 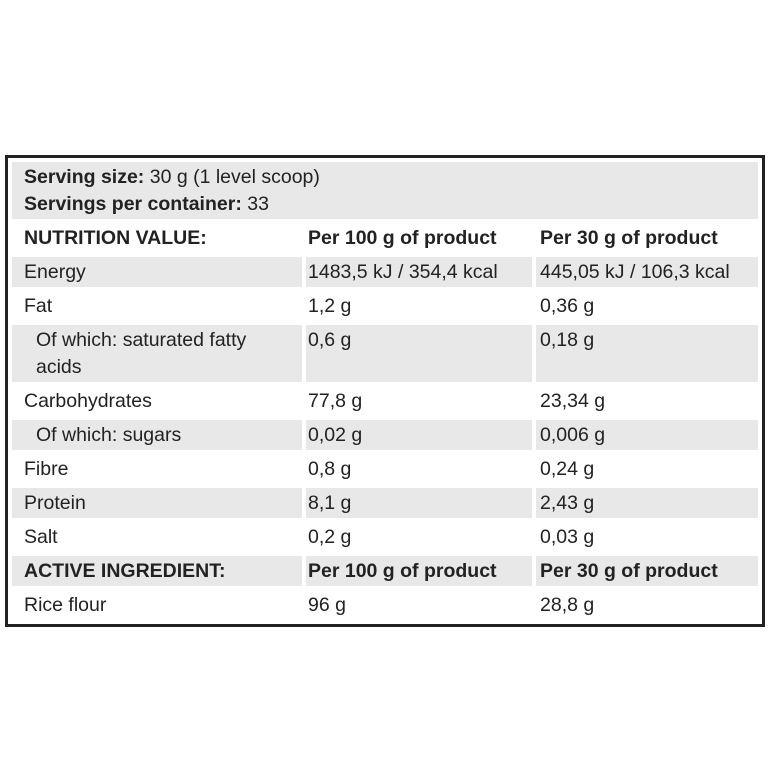 What do you see at coordinates (157, 571) in the screenshot?
I see `header-cell: ACTIVE INGREDIENT:` at bounding box center [157, 571].